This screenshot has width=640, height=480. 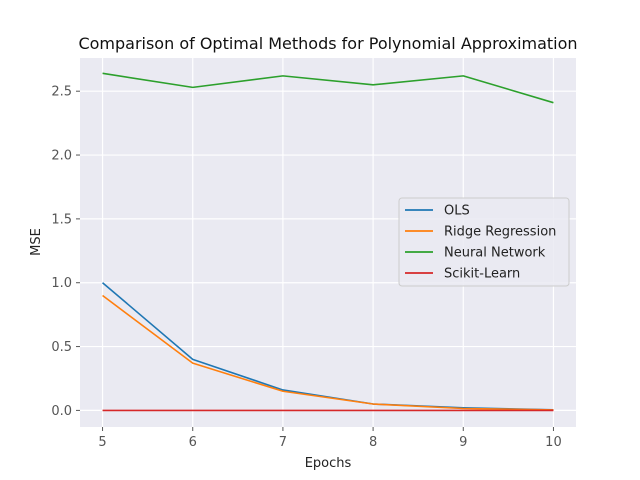 I want to click on x-tick-label: 5, so click(x=102, y=442).